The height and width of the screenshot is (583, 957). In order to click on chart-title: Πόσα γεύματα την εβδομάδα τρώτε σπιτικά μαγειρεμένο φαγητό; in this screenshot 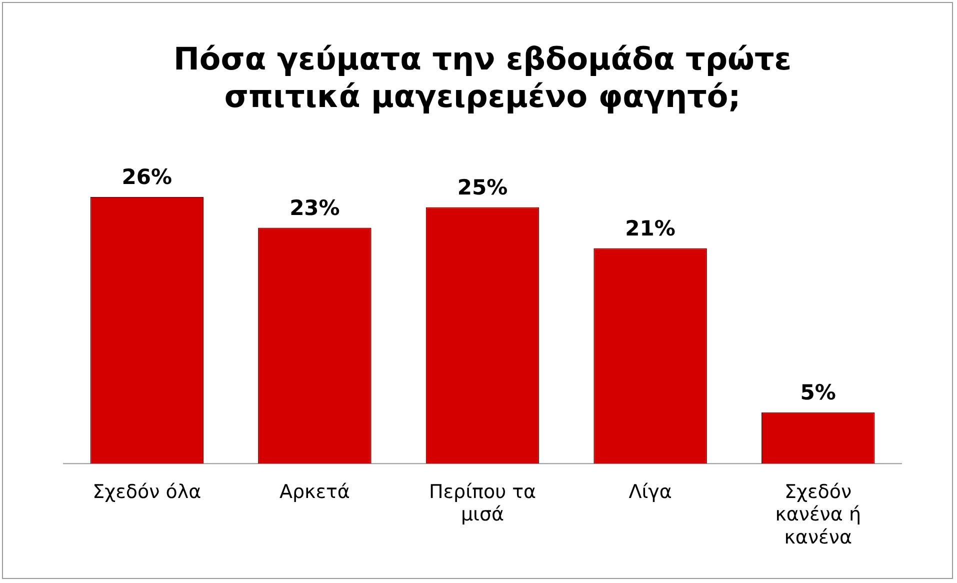, I will do `click(482, 78)`.